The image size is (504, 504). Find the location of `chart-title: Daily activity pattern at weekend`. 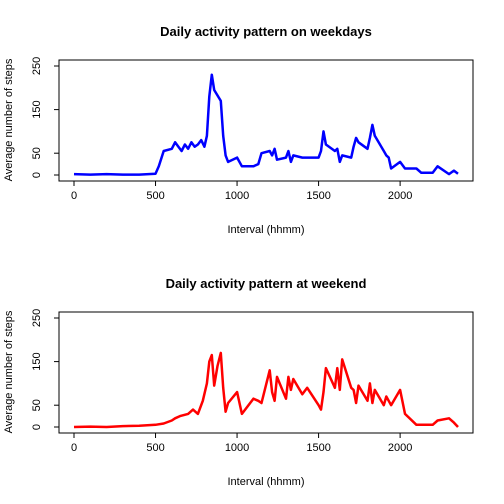

chart-title: Daily activity pattern at weekend is located at coordinates (266, 283).